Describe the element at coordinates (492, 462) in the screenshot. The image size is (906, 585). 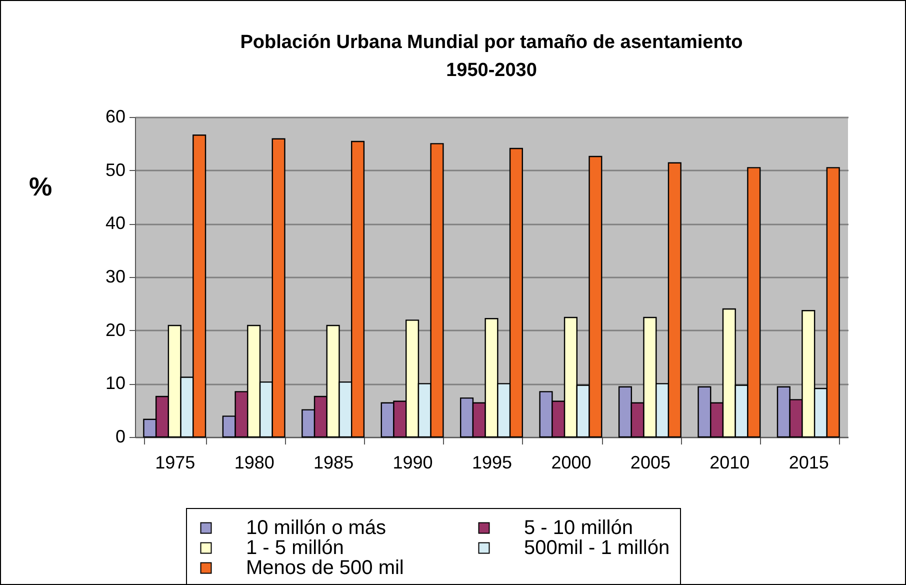
I see `x-tick-label: 1995` at that location.